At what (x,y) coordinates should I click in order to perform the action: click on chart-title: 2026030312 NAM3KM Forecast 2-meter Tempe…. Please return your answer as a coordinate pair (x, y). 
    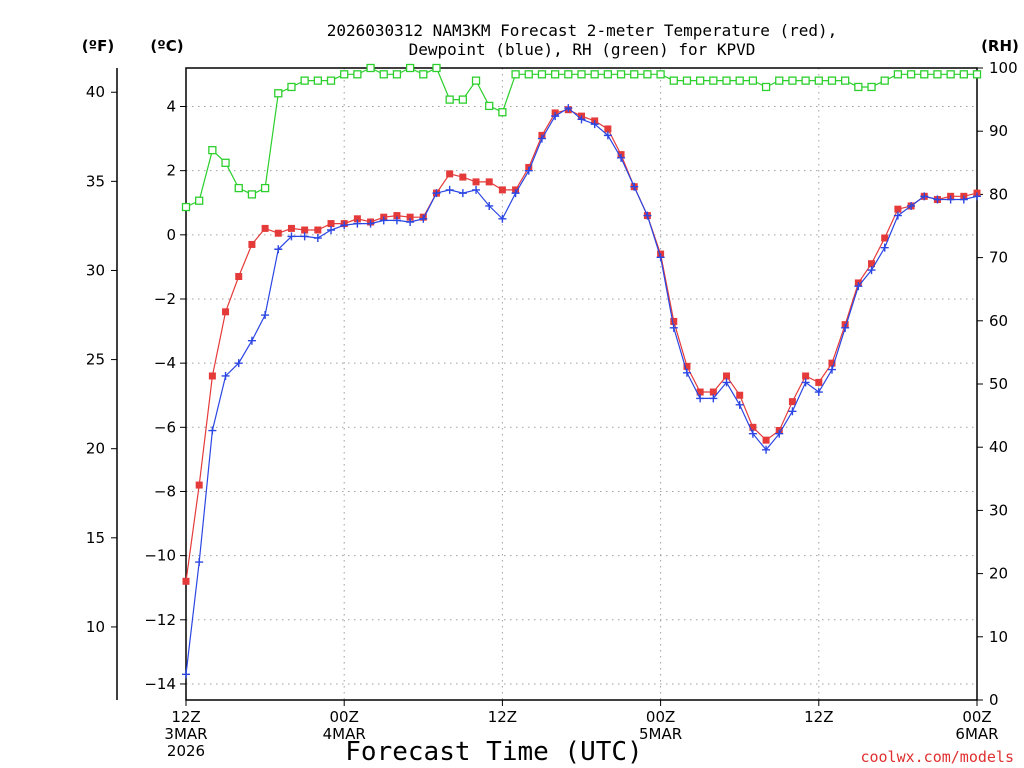
    Looking at the image, I should click on (582, 40).